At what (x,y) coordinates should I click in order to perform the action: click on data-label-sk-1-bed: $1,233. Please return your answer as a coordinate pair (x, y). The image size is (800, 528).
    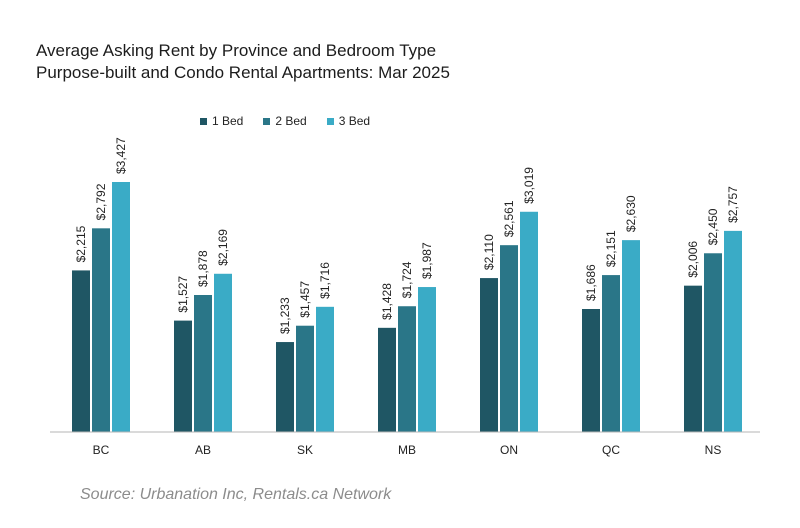
    Looking at the image, I should click on (285, 315).